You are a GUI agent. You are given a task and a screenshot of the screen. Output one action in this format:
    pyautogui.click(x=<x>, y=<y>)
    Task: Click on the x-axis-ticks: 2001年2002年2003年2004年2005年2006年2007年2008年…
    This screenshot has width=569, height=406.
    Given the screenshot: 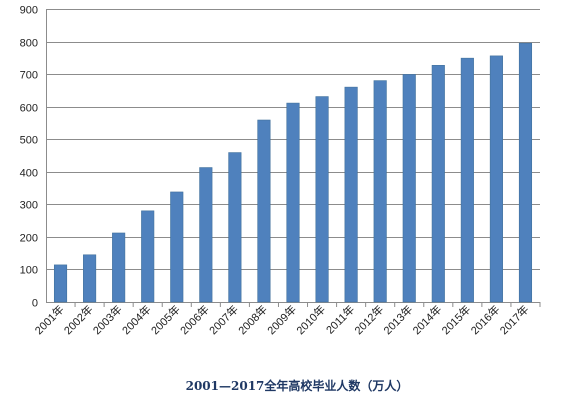 What is the action you would take?
    pyautogui.click(x=286, y=319)
    